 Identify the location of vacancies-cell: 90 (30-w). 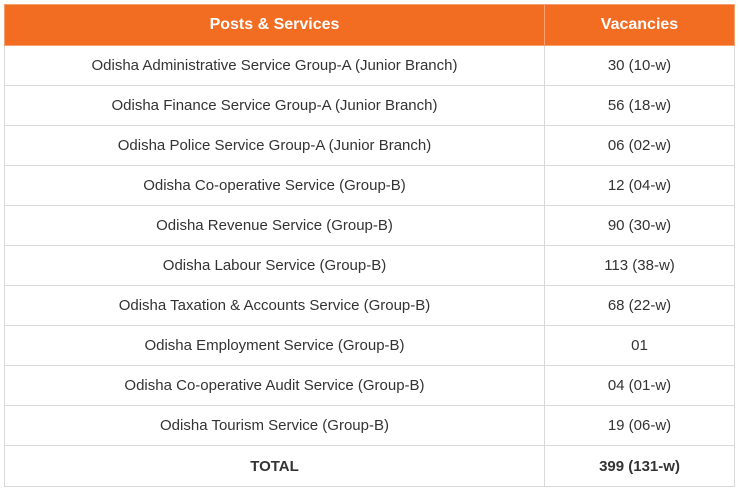
(639, 225).